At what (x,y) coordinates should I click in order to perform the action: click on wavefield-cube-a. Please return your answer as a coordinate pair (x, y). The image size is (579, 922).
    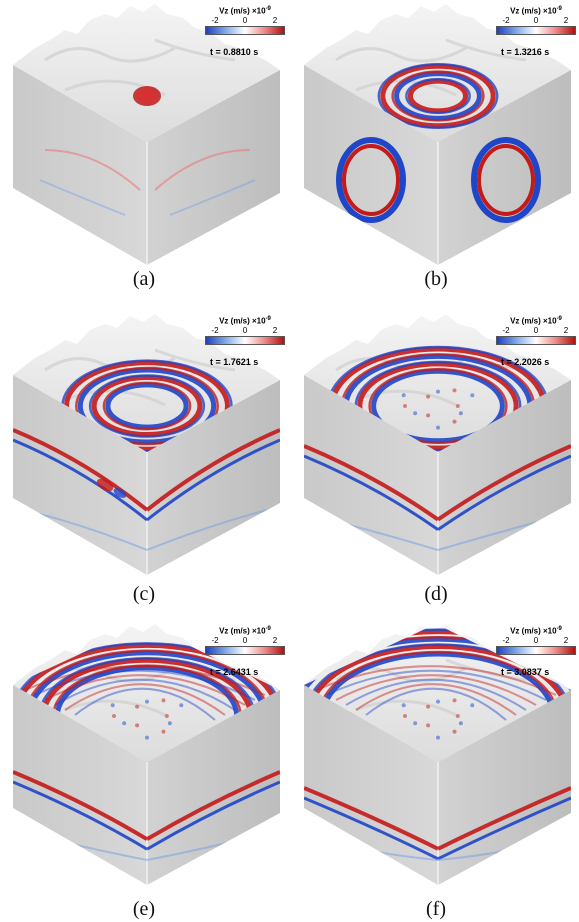
    Looking at the image, I should click on (146, 134).